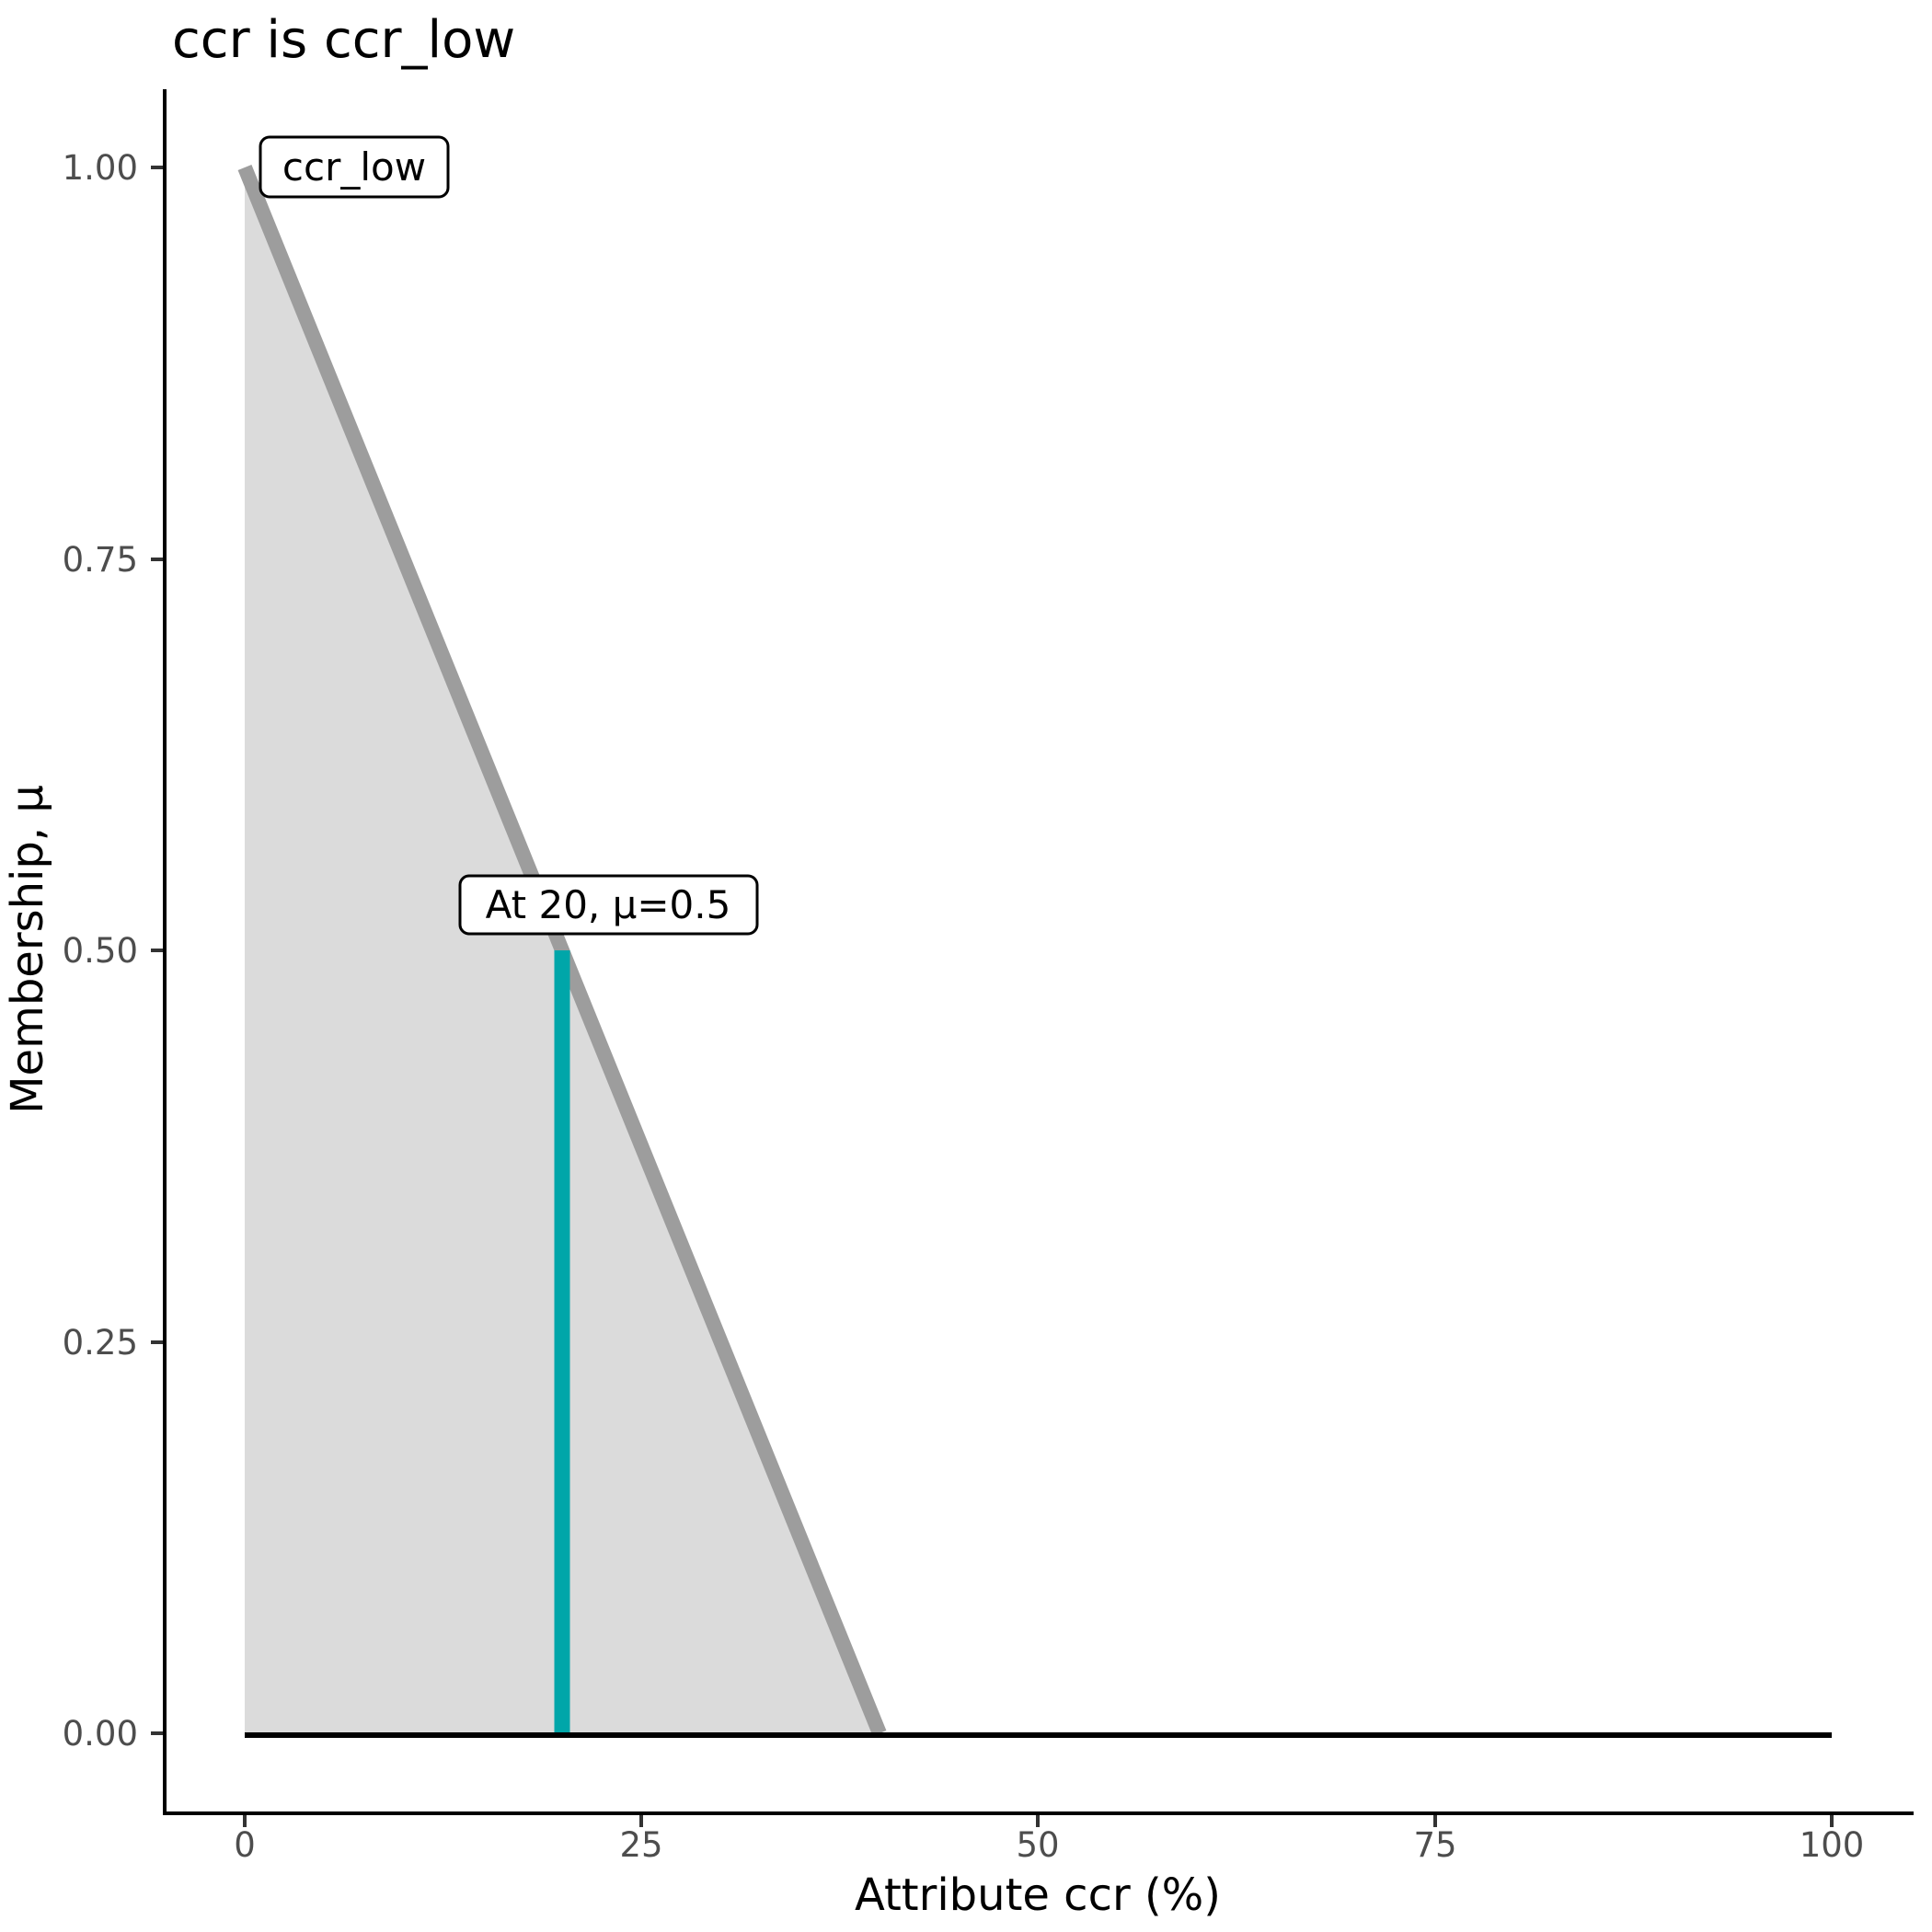 The height and width of the screenshot is (1932, 1932). I want to click on y-tick-label: 0.50, so click(100, 951).